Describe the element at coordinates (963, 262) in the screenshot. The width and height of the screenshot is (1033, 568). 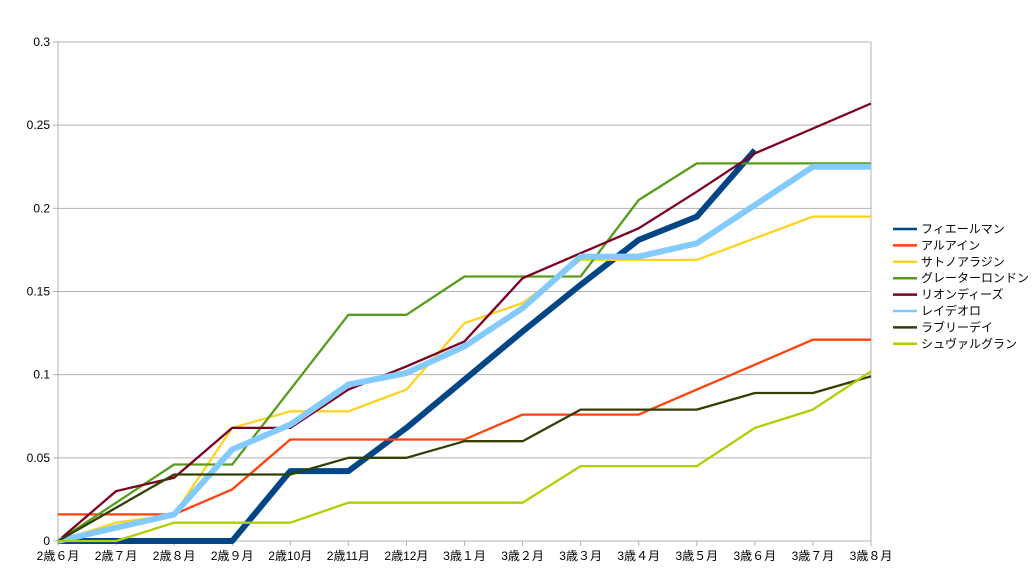
I see `legend-label: サトノアラジン` at that location.